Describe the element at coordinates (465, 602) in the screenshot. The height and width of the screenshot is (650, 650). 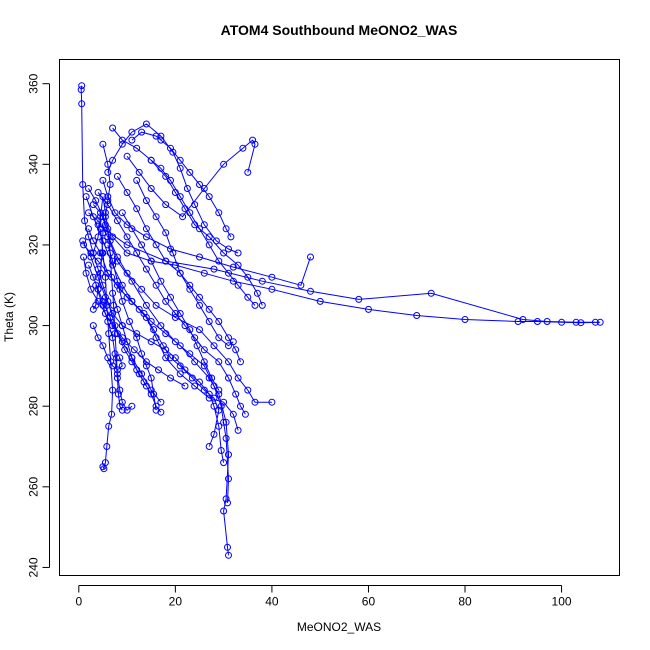
I see `x-tick-label: 80` at that location.